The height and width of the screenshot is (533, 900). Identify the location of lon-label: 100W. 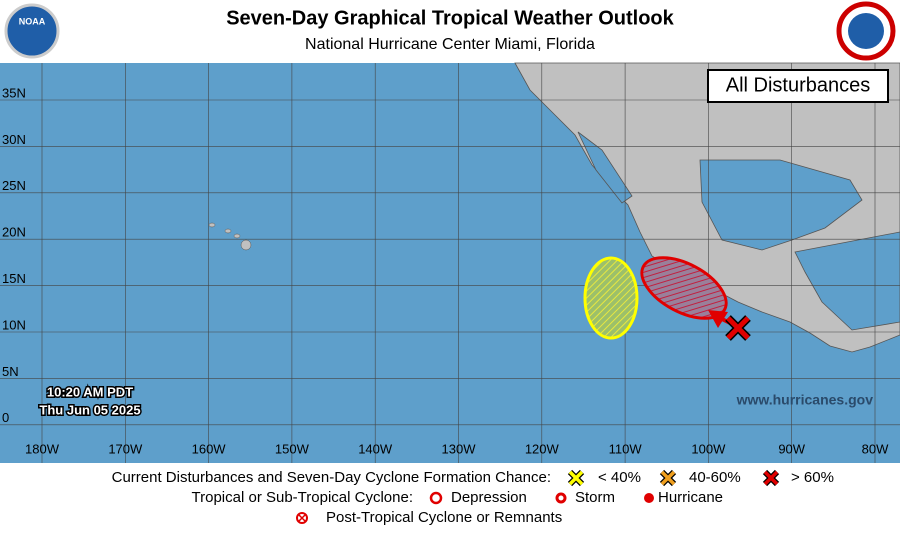
(708, 448).